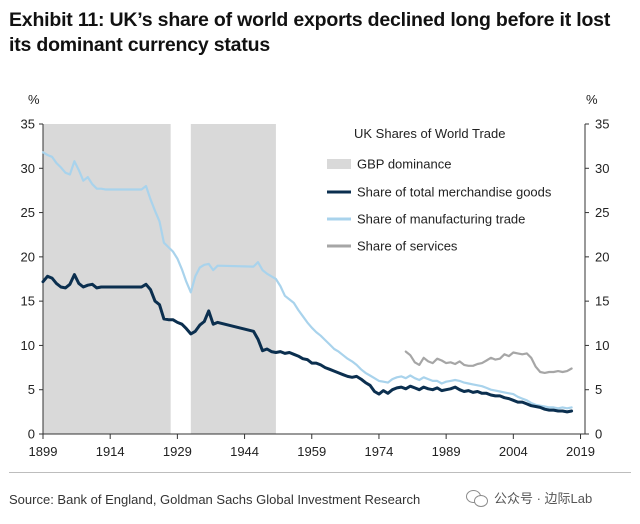 The height and width of the screenshot is (524, 640). I want to click on x-tick-label: 1974, so click(378, 451).